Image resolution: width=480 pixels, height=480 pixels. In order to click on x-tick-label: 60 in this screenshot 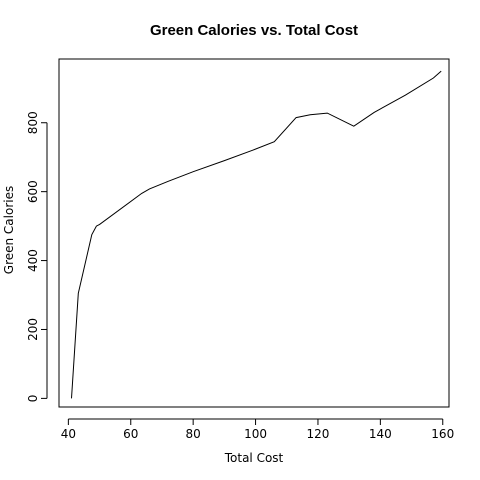, I will do `click(130, 434)`.